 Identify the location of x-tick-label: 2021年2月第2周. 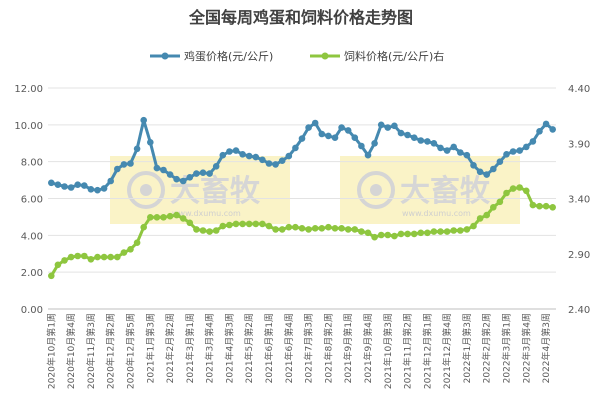
(170, 348).